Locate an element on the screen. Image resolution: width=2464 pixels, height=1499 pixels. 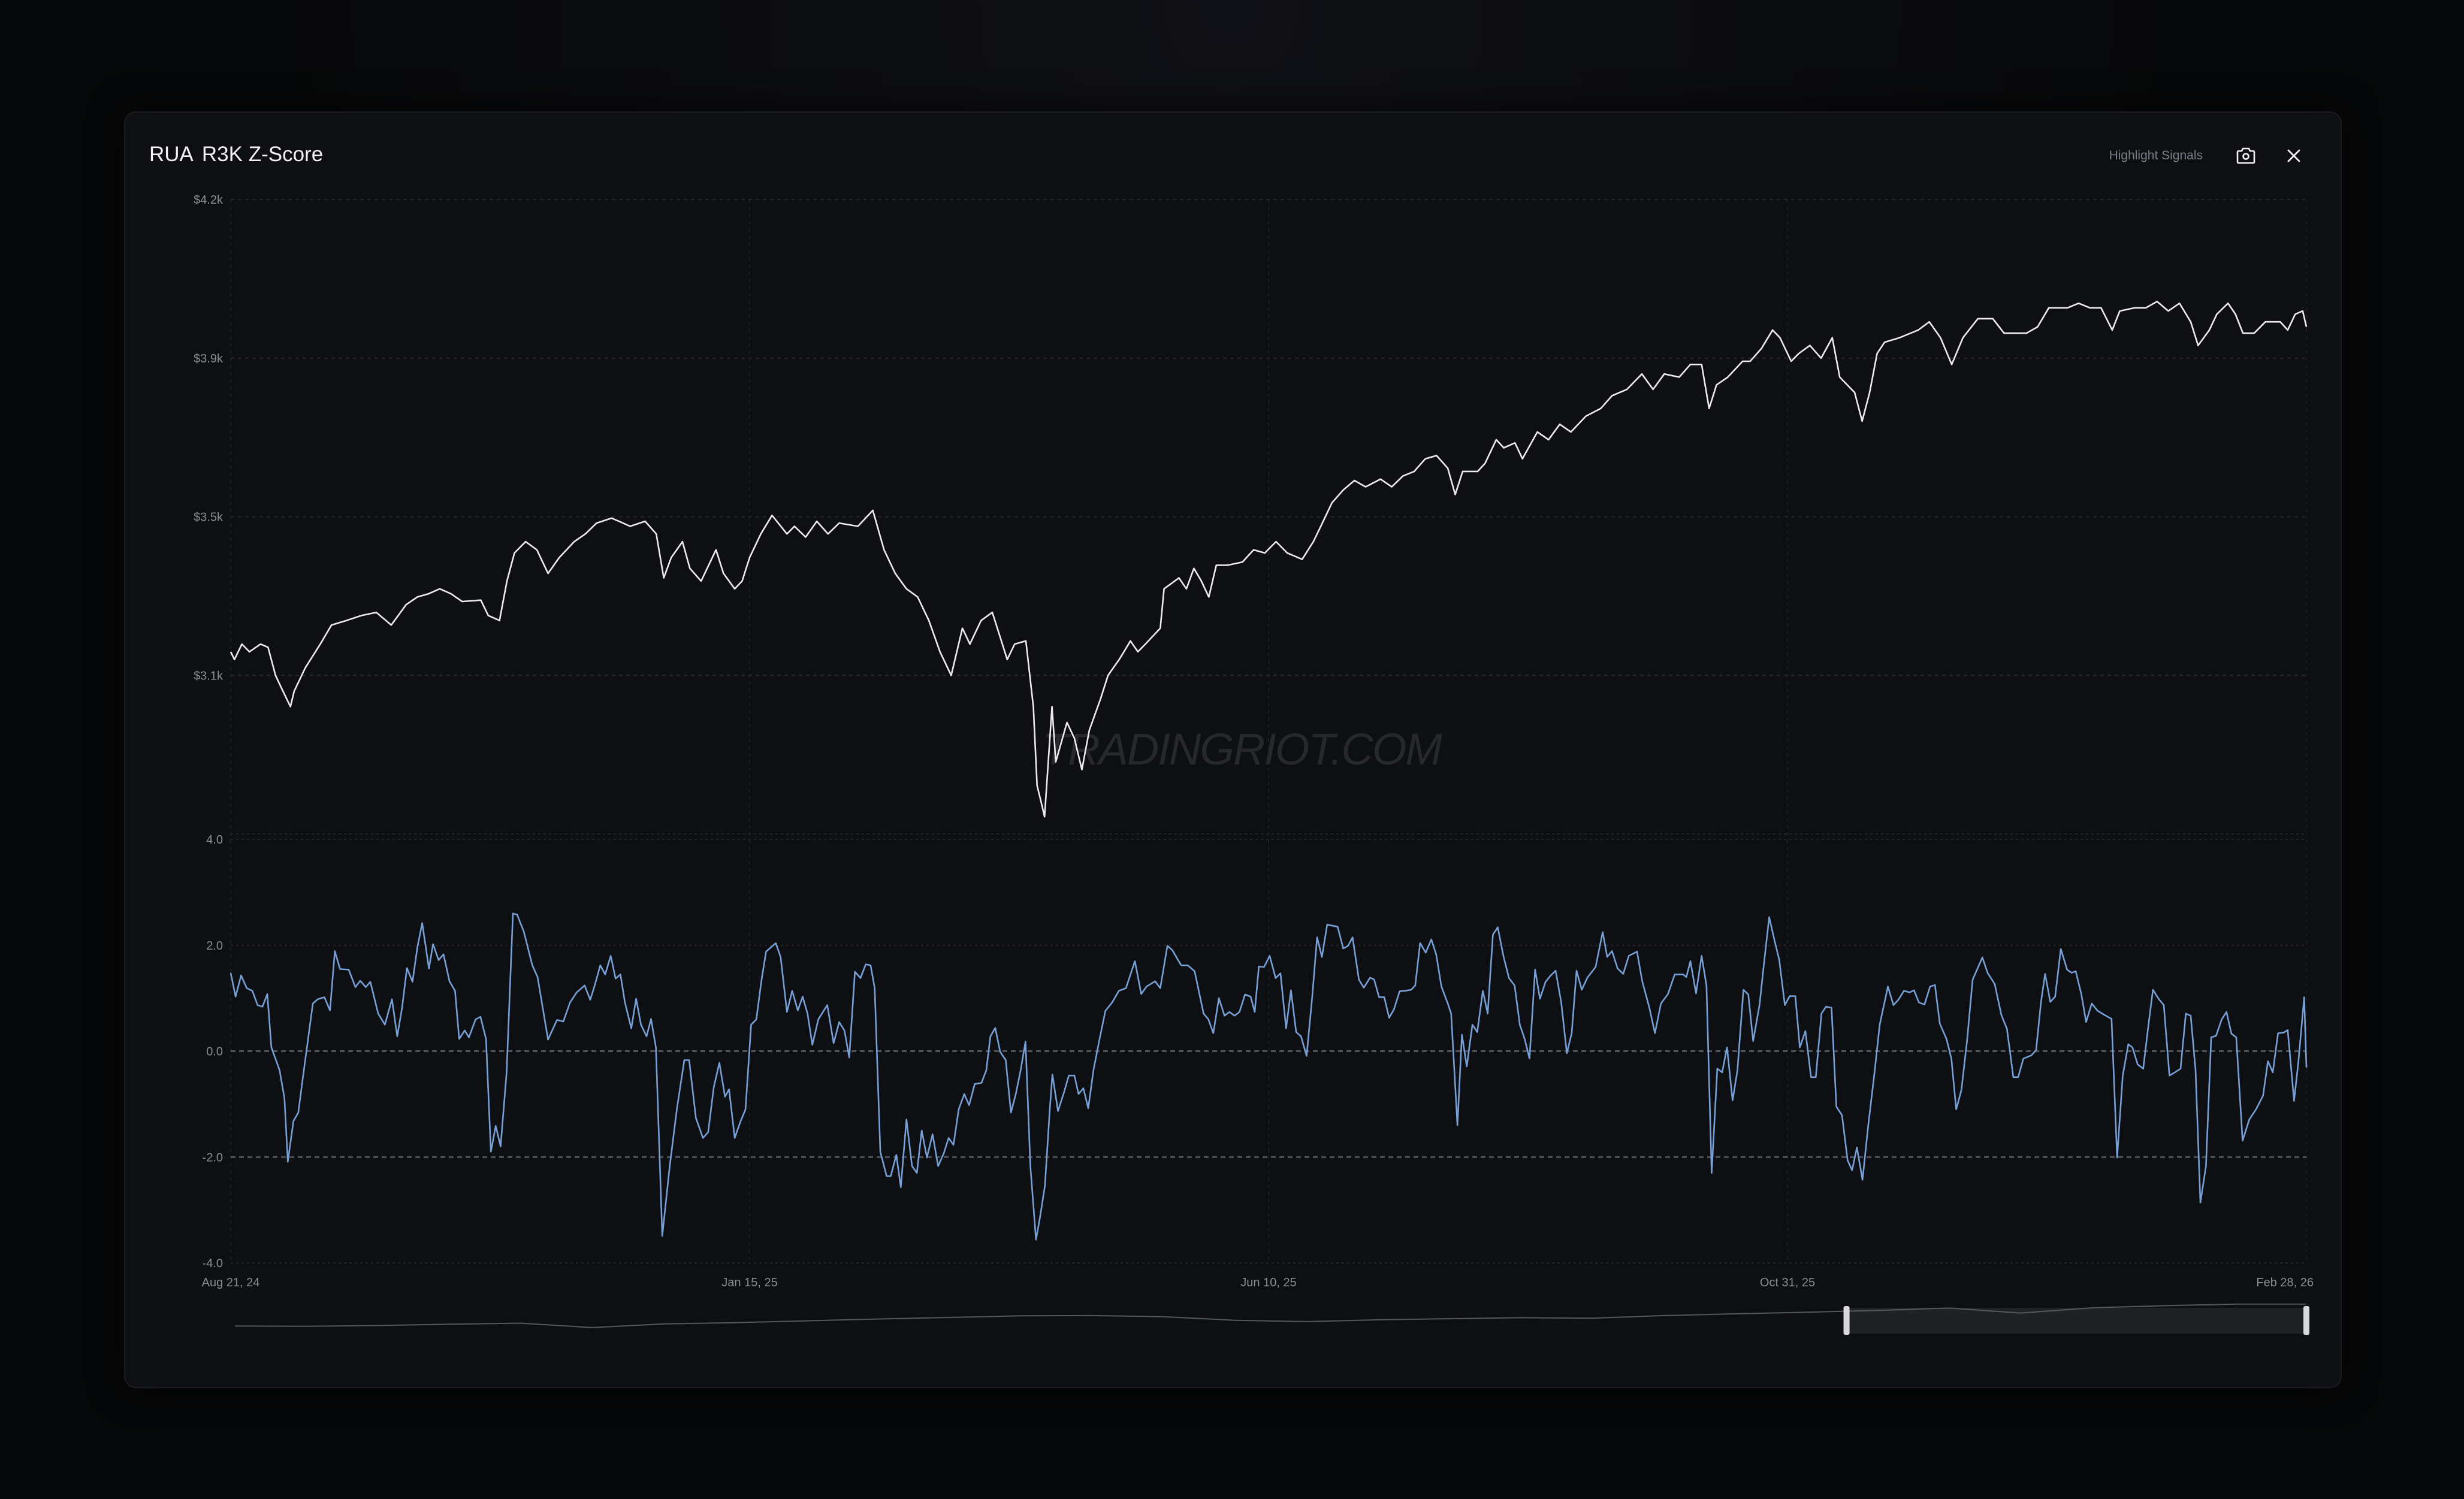
price-tick-label: $3.5k is located at coordinates (209, 517).